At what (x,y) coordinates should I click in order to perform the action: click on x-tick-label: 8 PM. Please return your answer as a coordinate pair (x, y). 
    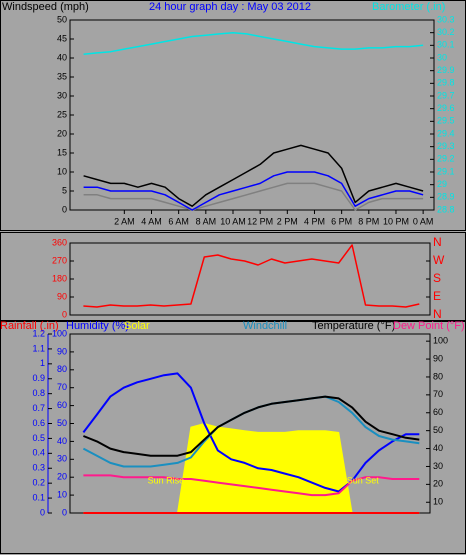
    Looking at the image, I should click on (368, 221).